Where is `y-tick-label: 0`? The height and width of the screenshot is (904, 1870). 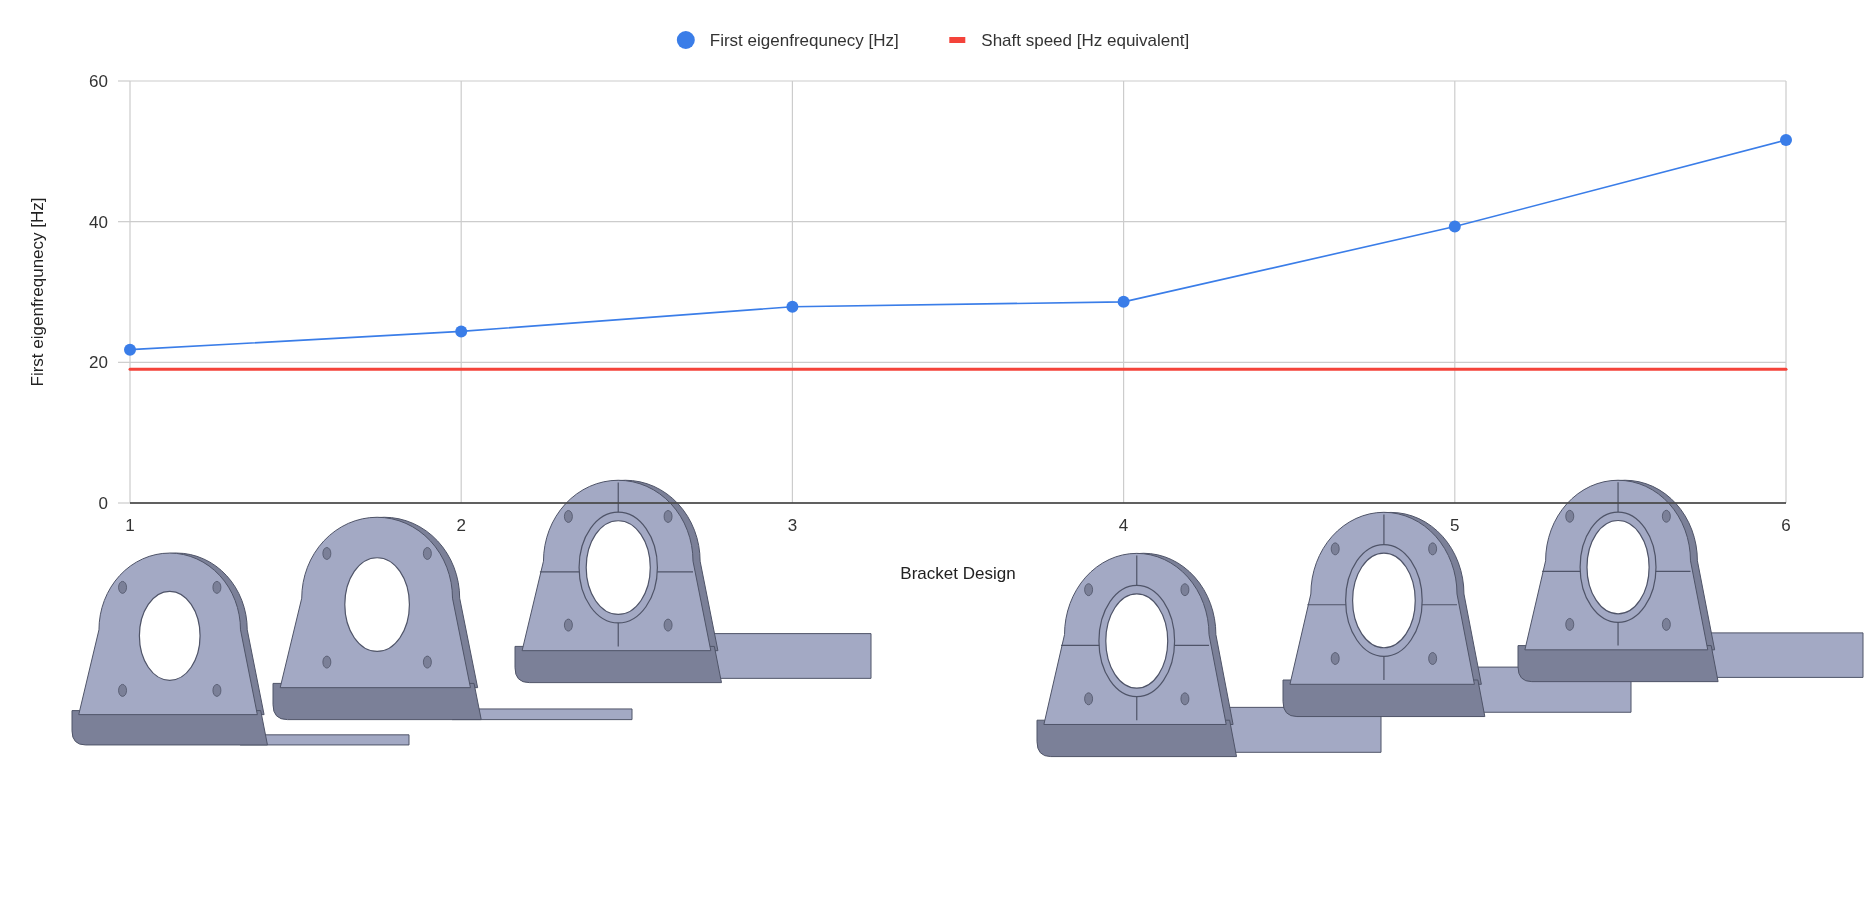 y-tick-label: 0 is located at coordinates (103, 503).